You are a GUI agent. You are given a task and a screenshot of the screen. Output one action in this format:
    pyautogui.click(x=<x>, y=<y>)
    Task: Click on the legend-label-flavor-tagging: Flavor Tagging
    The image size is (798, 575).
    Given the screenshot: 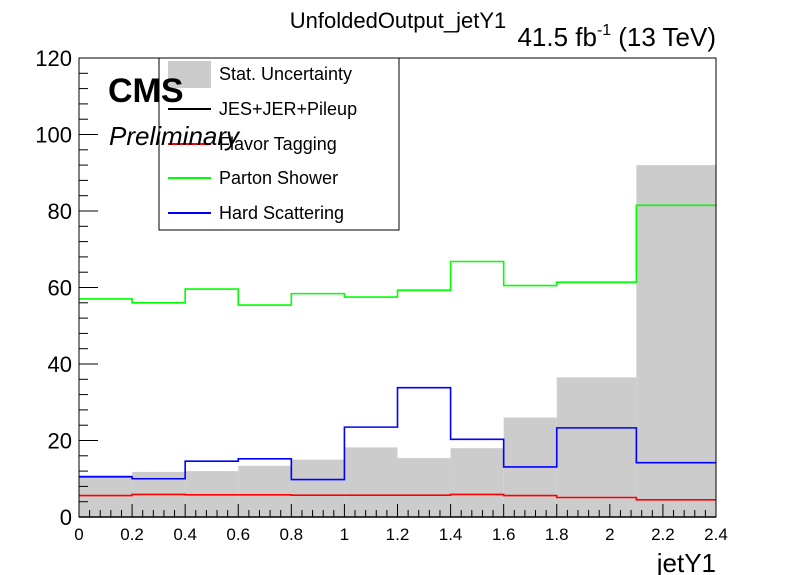 What is the action you would take?
    pyautogui.click(x=278, y=144)
    